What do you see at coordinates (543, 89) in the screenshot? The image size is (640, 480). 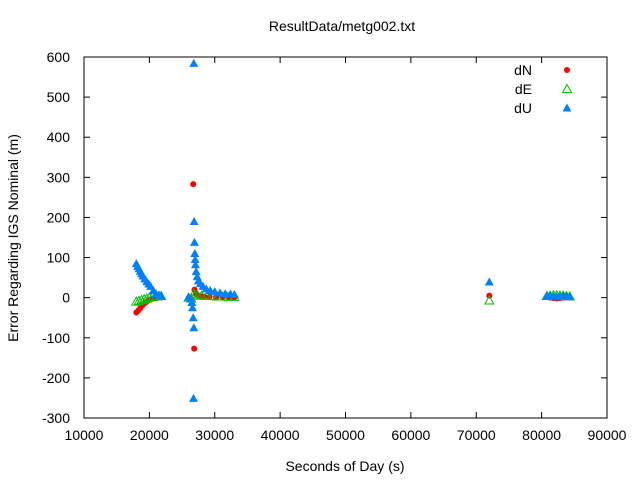 I see `legend: dN dE dU` at bounding box center [543, 89].